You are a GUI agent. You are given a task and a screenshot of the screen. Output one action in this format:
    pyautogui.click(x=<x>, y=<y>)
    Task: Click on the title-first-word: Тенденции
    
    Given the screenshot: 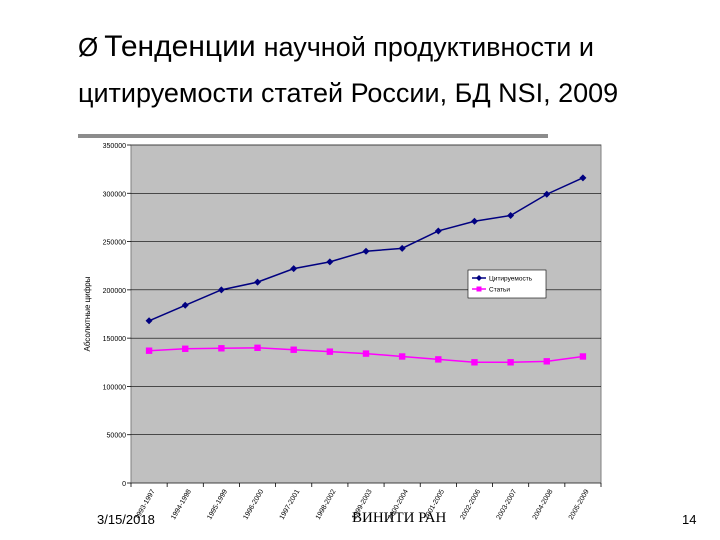 What is the action you would take?
    pyautogui.click(x=180, y=46)
    